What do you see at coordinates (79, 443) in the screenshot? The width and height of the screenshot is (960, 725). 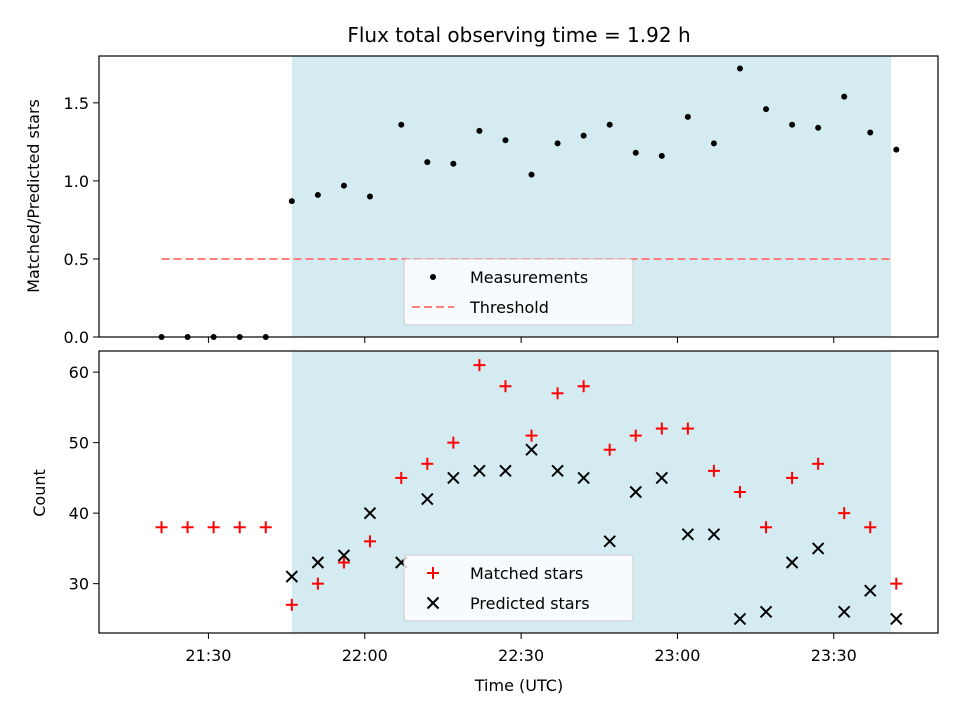 I see `y-tick-label: 50` at bounding box center [79, 443].